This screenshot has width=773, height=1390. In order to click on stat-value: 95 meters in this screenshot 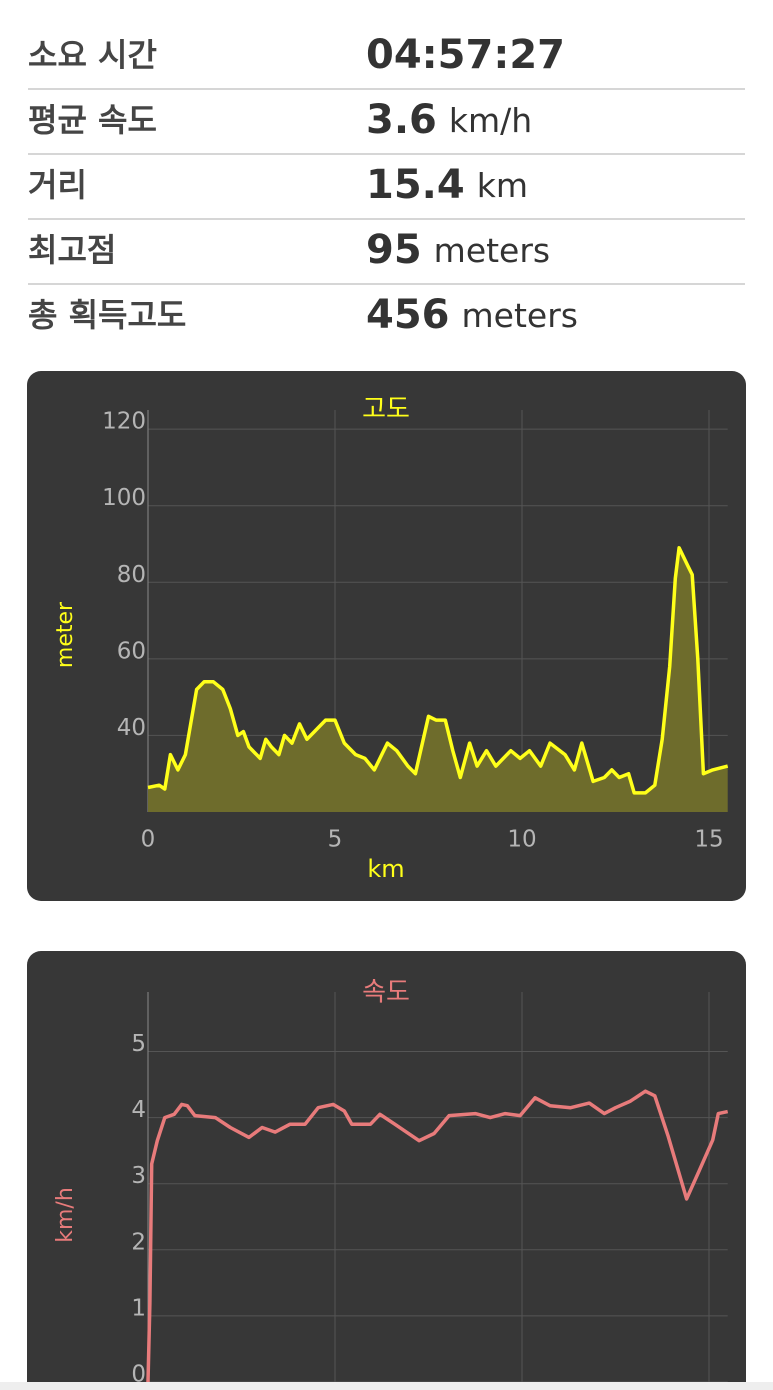, I will do `click(458, 250)`.